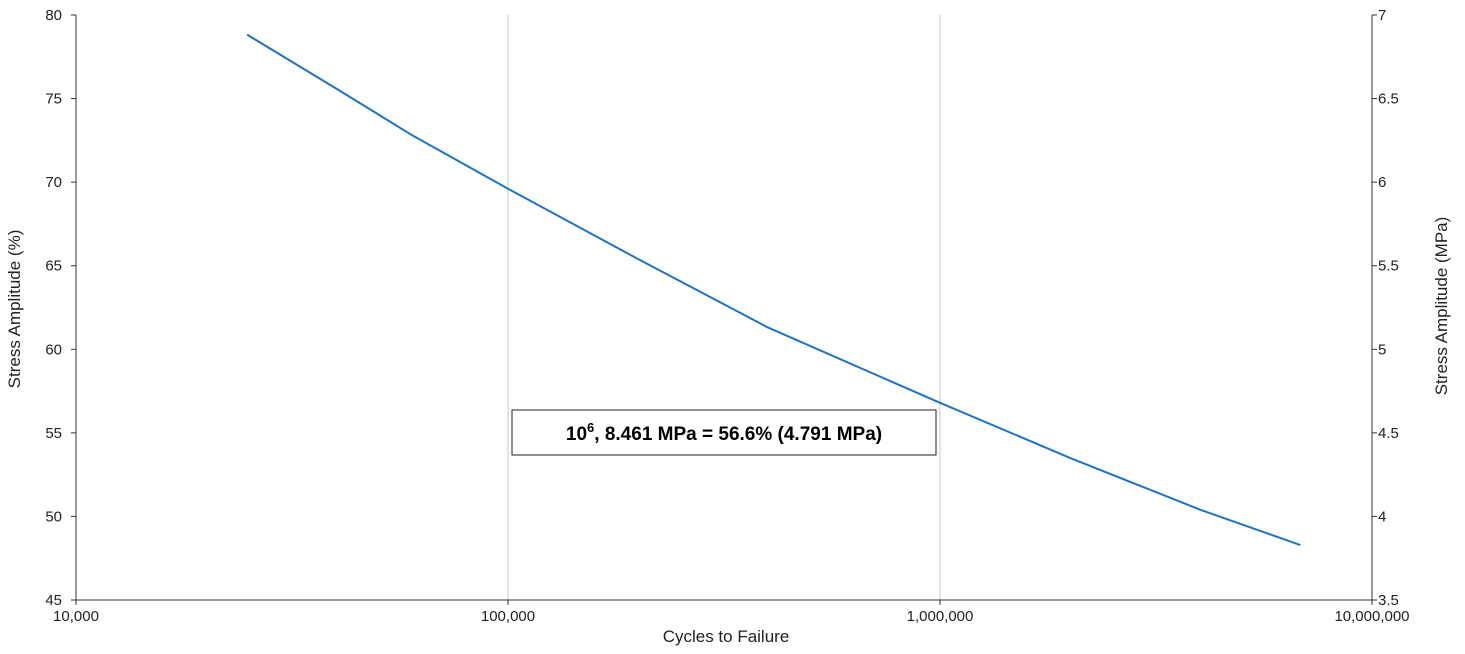  I want to click on x-tick-label: 100,000, so click(508, 616).